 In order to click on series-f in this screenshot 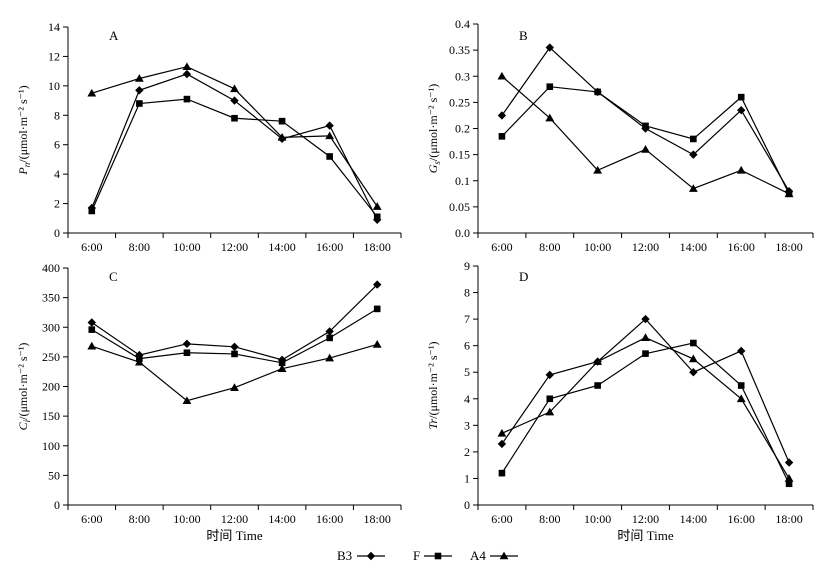, I will do `click(234, 158)`.